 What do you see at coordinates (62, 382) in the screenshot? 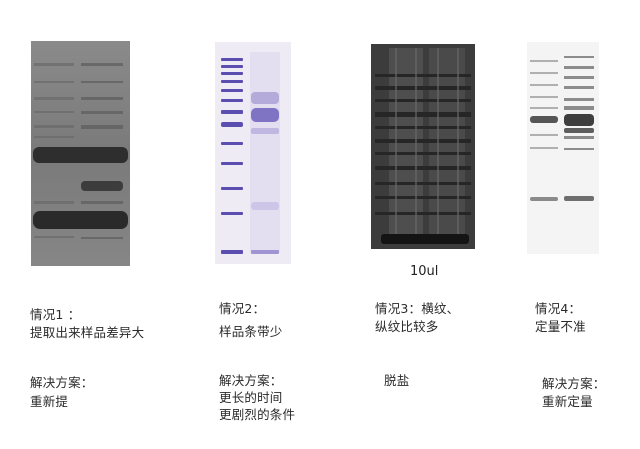
I see `case-1-solution-title: 解决方案：` at bounding box center [62, 382].